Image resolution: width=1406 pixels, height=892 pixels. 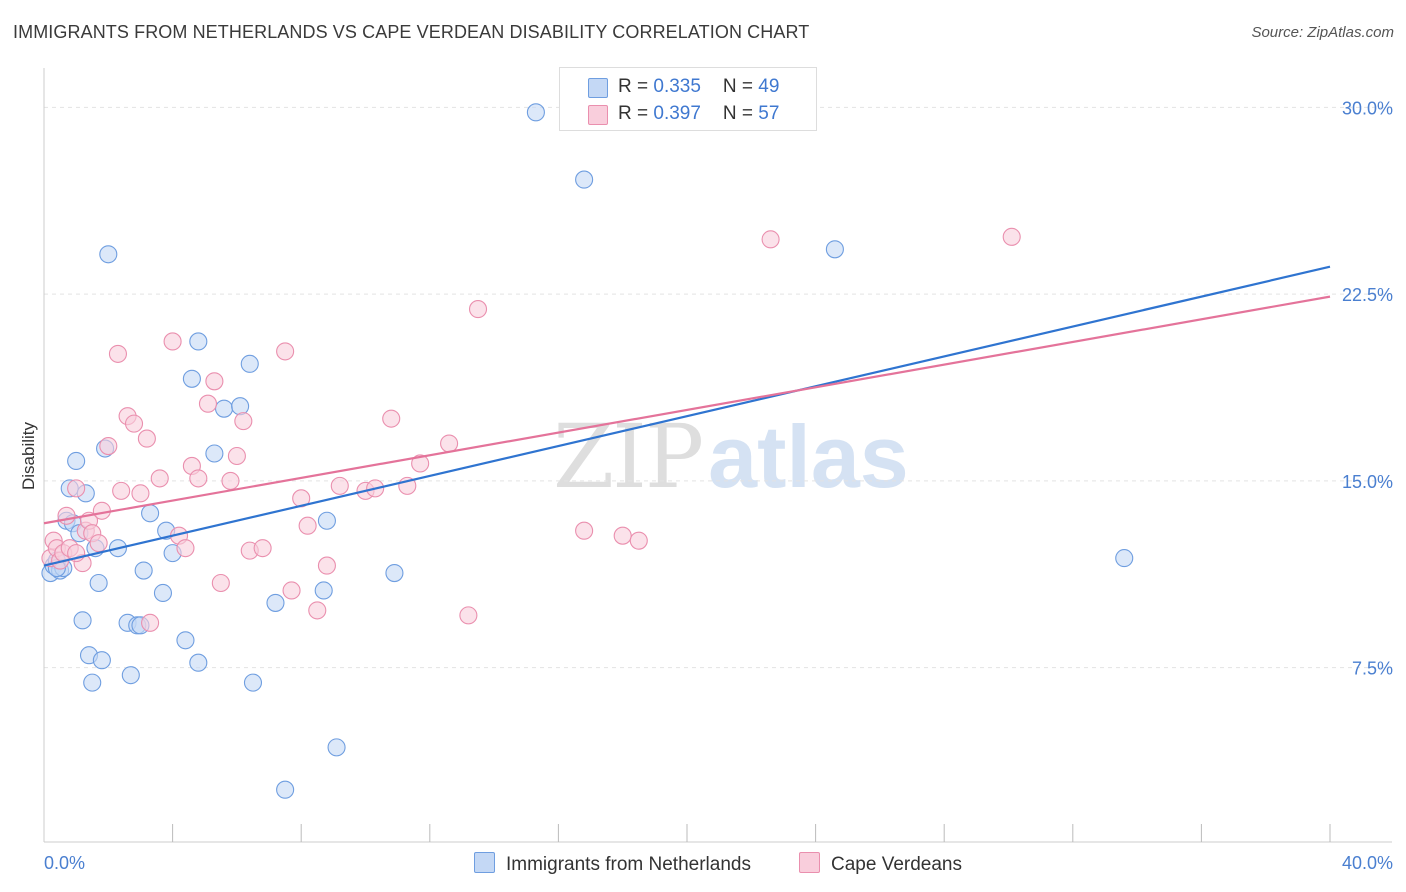 What do you see at coordinates (1367, 482) in the screenshot?
I see `y-tick-label: 15.0%` at bounding box center [1367, 482].